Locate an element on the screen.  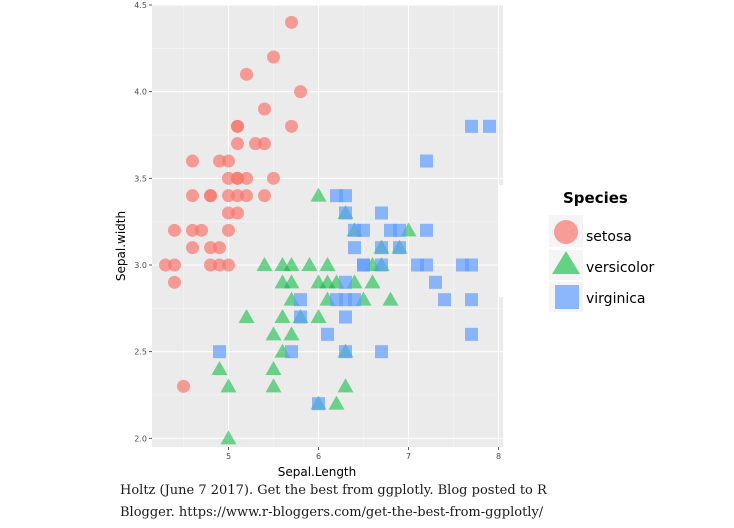
y-tick-label: 4.0 is located at coordinates (140, 92).